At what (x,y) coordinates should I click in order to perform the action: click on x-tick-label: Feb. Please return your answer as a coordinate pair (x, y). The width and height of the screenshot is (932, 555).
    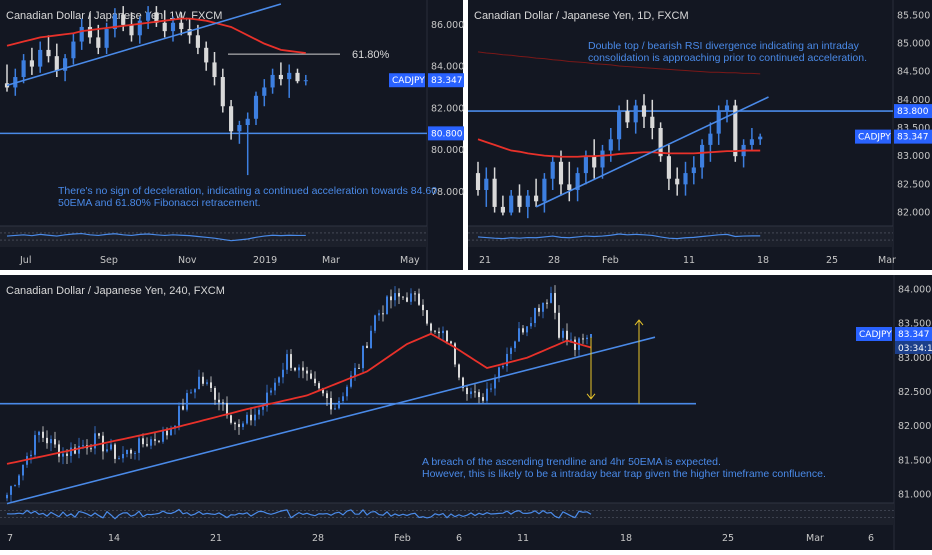
    Looking at the image, I should click on (402, 538).